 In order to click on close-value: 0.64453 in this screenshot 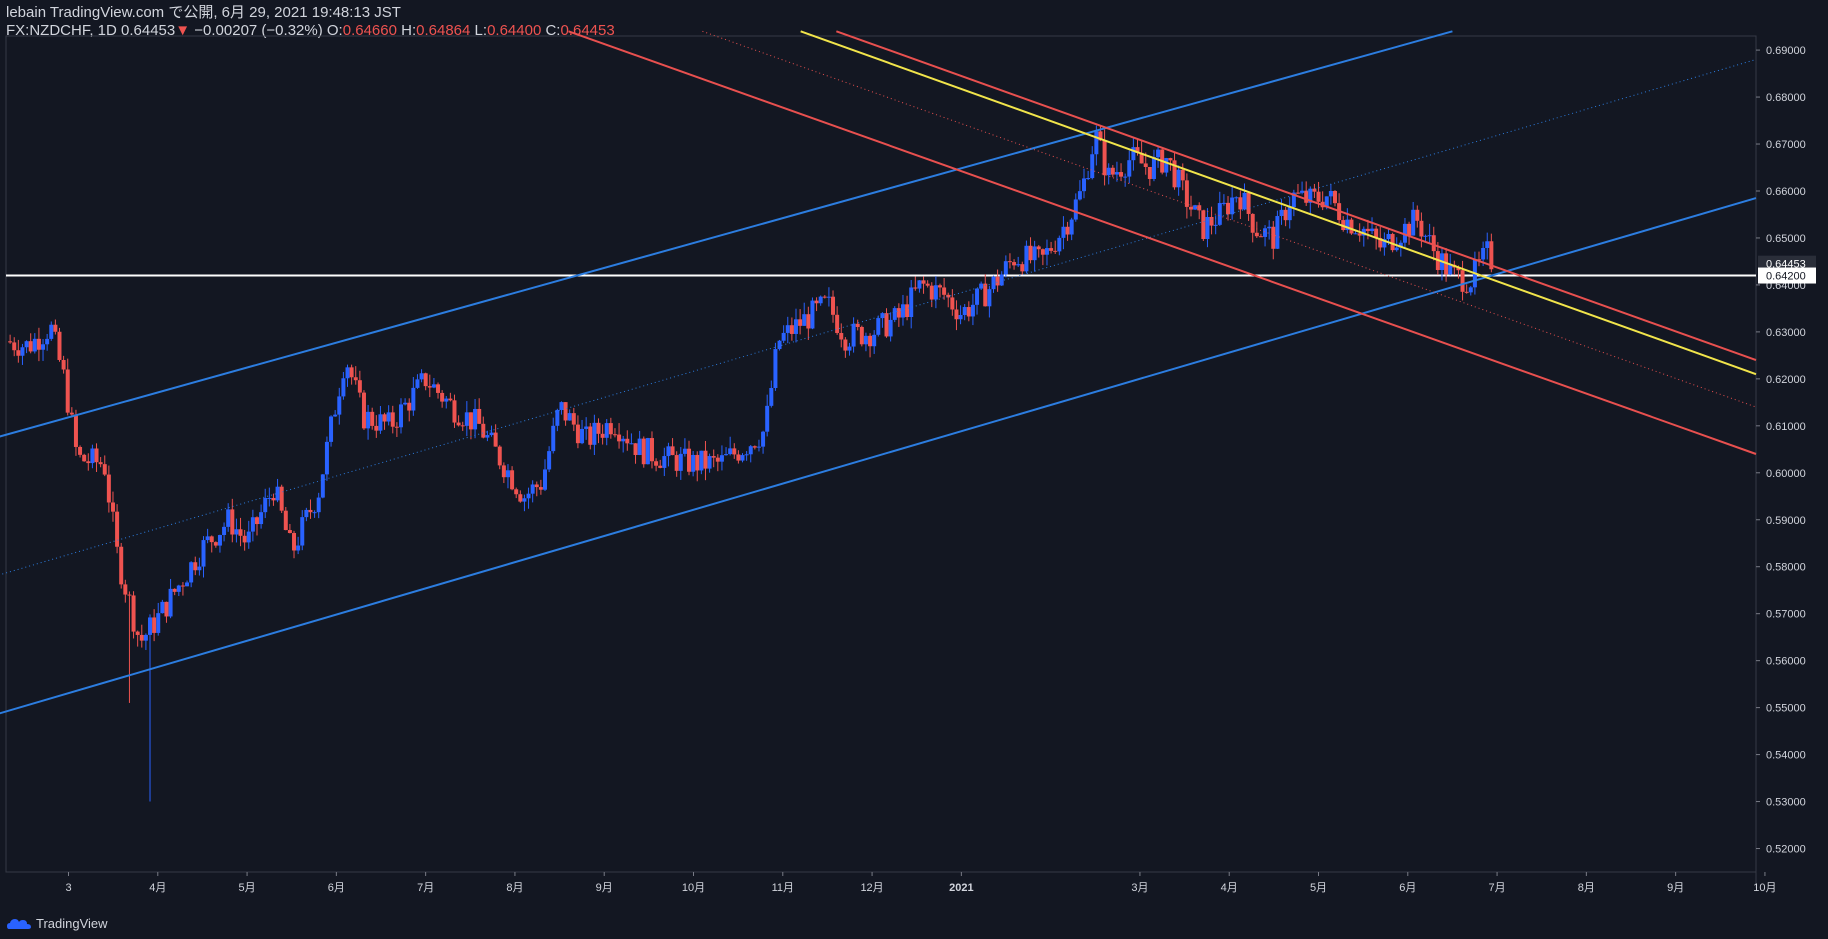, I will do `click(587, 30)`.